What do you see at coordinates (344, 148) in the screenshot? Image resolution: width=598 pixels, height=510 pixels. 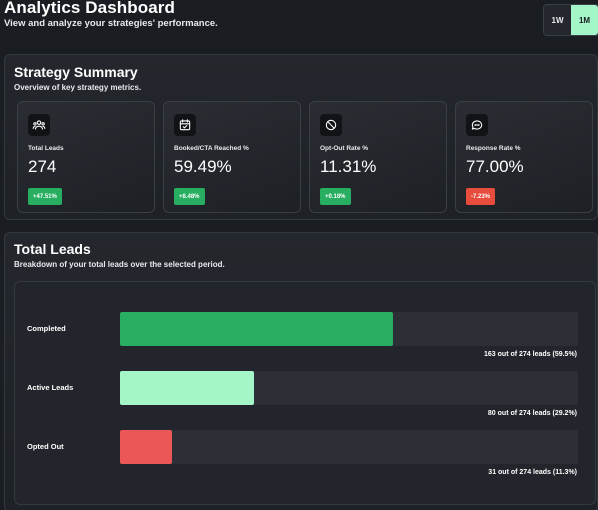 I see `metric-label: Opt-Out Rate %` at bounding box center [344, 148].